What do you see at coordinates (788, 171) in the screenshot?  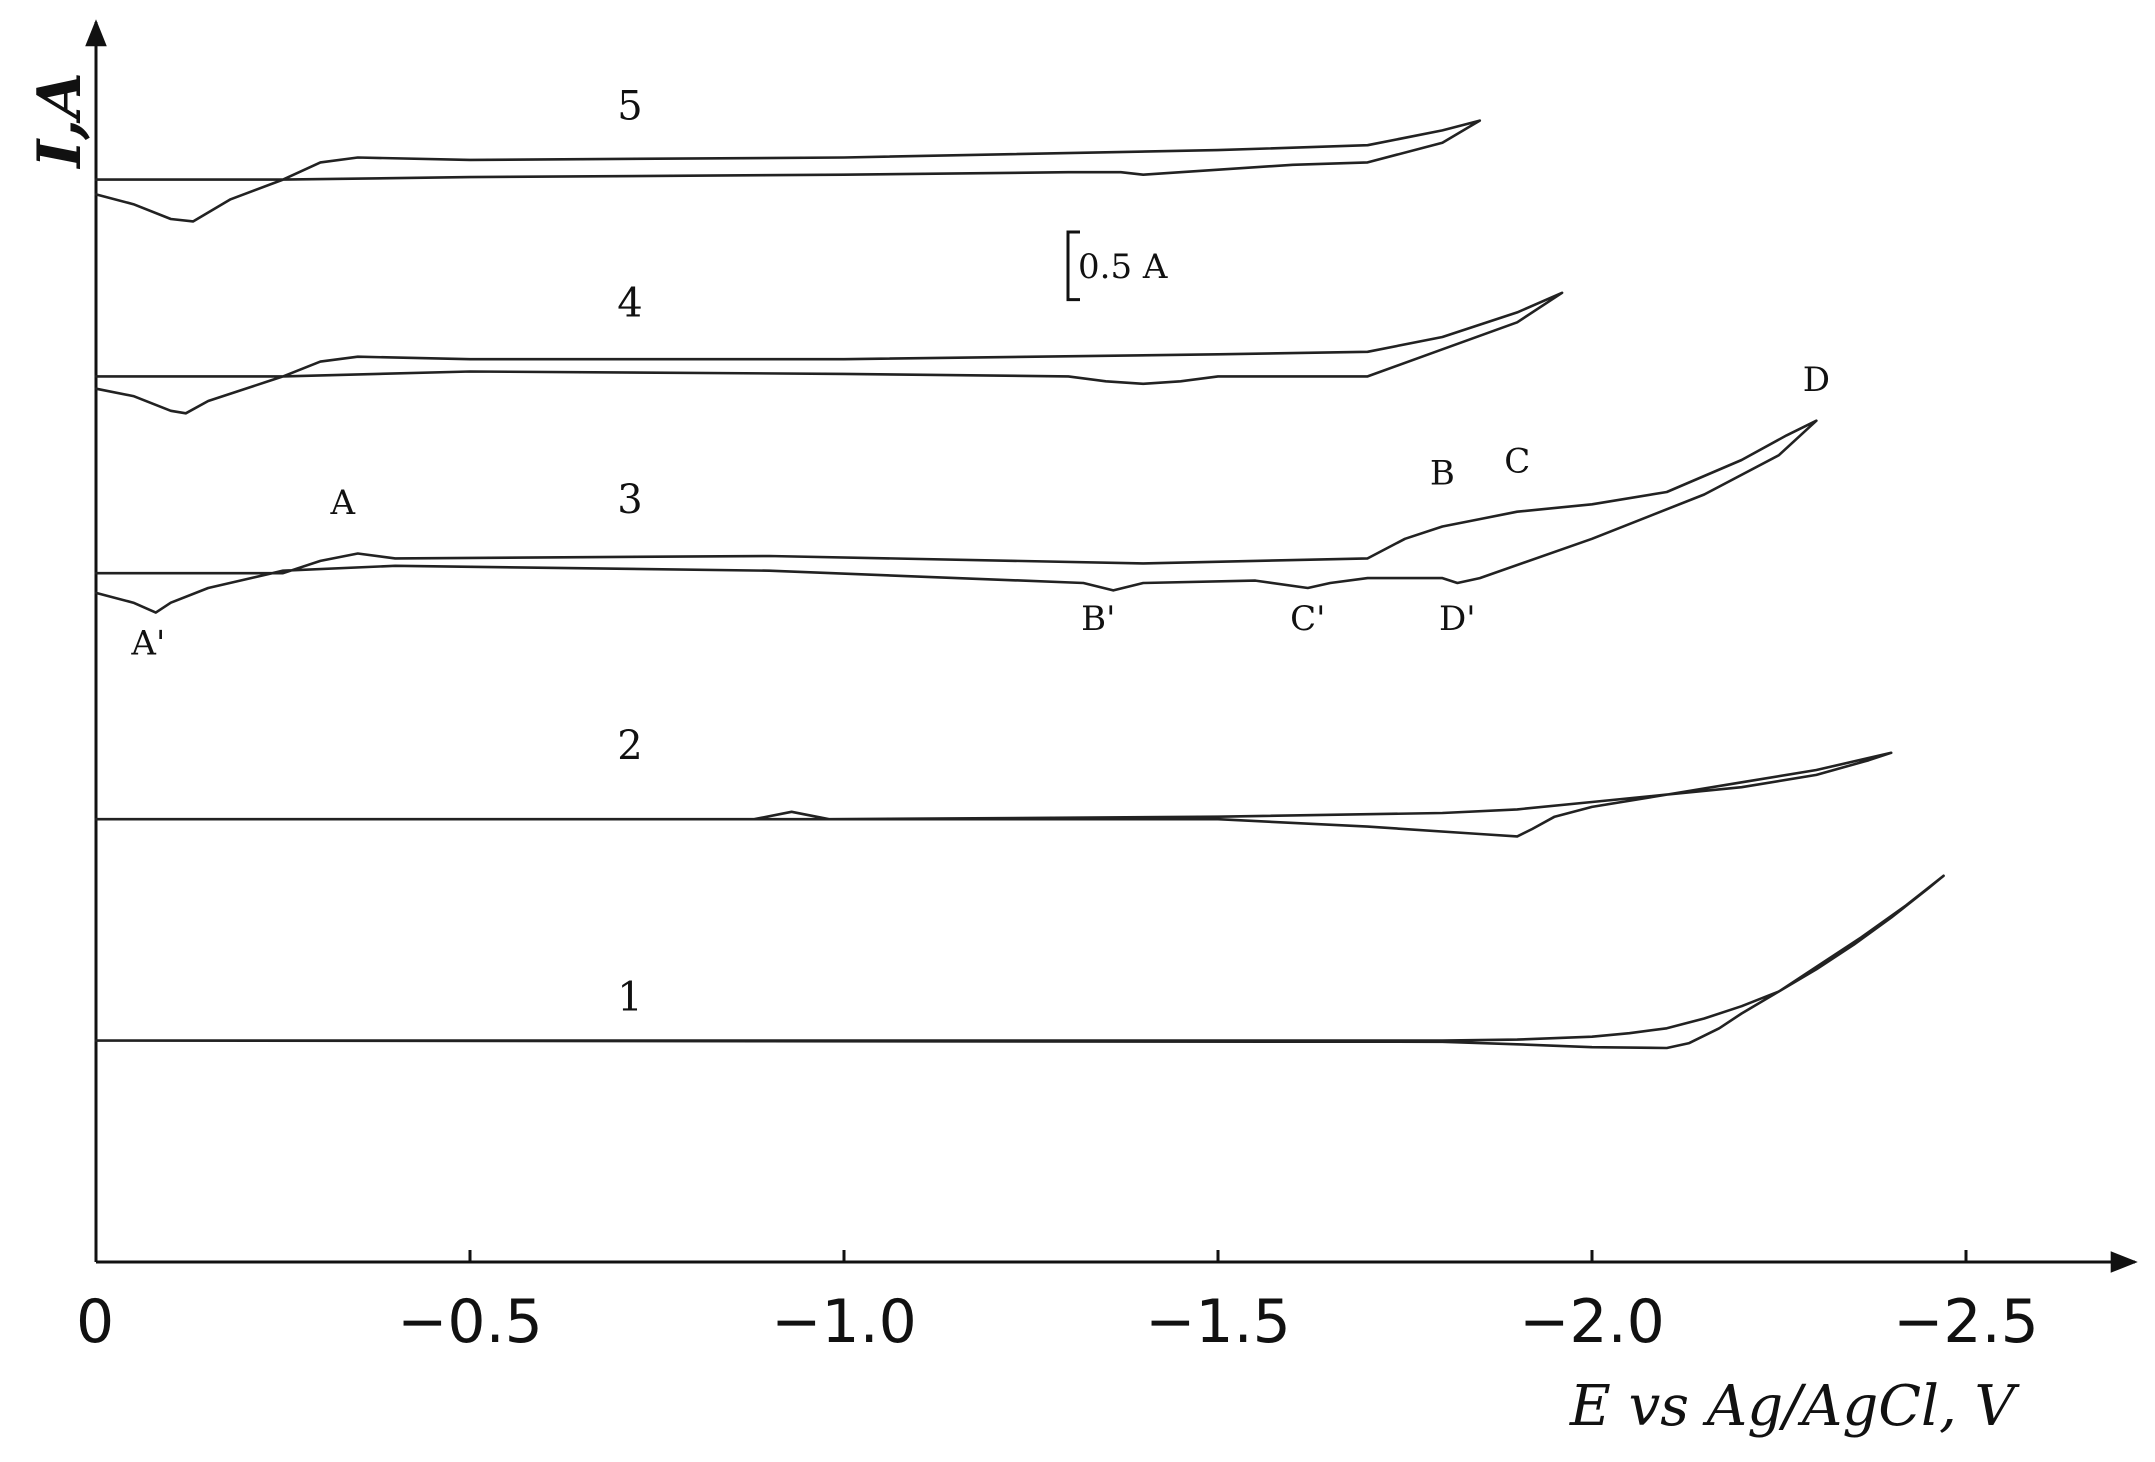 I see `series-5-curve` at bounding box center [788, 171].